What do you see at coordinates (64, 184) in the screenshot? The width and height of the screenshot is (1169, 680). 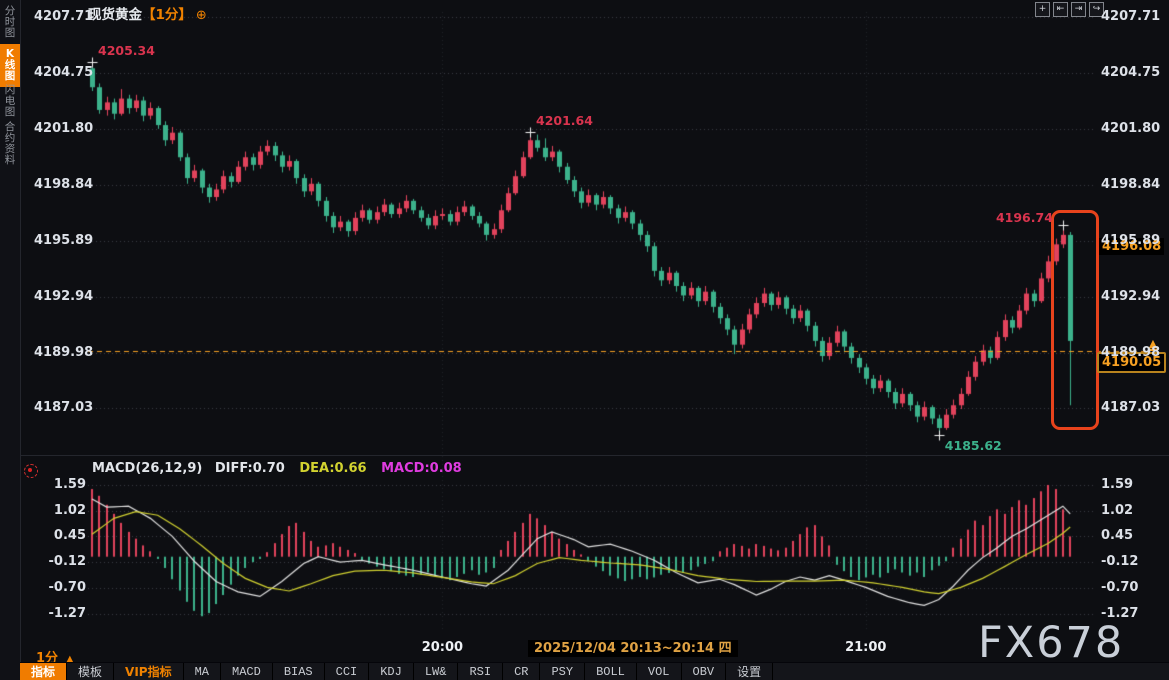 I see `price-axis-label-left: 4198.84` at bounding box center [64, 184].